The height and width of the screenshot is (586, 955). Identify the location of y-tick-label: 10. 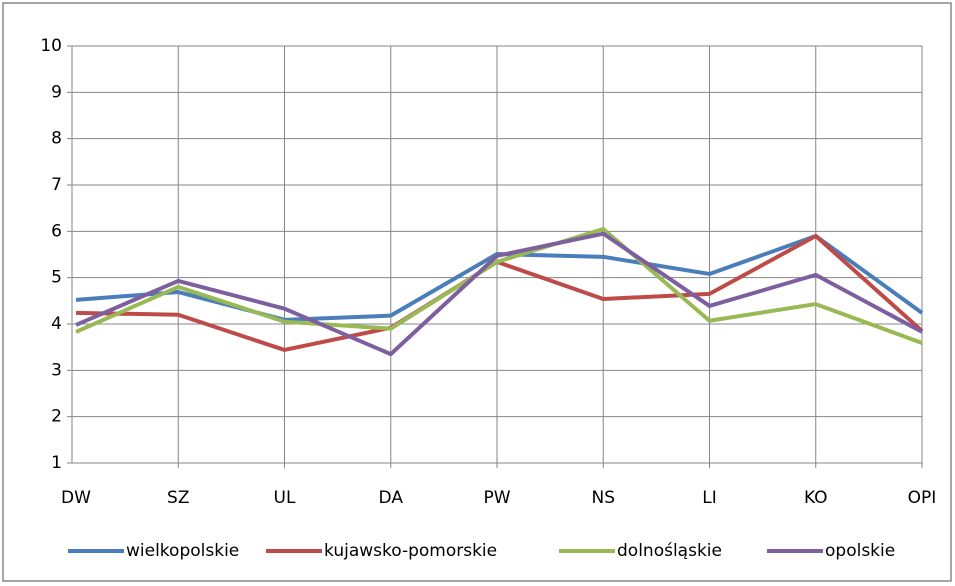
(51, 46).